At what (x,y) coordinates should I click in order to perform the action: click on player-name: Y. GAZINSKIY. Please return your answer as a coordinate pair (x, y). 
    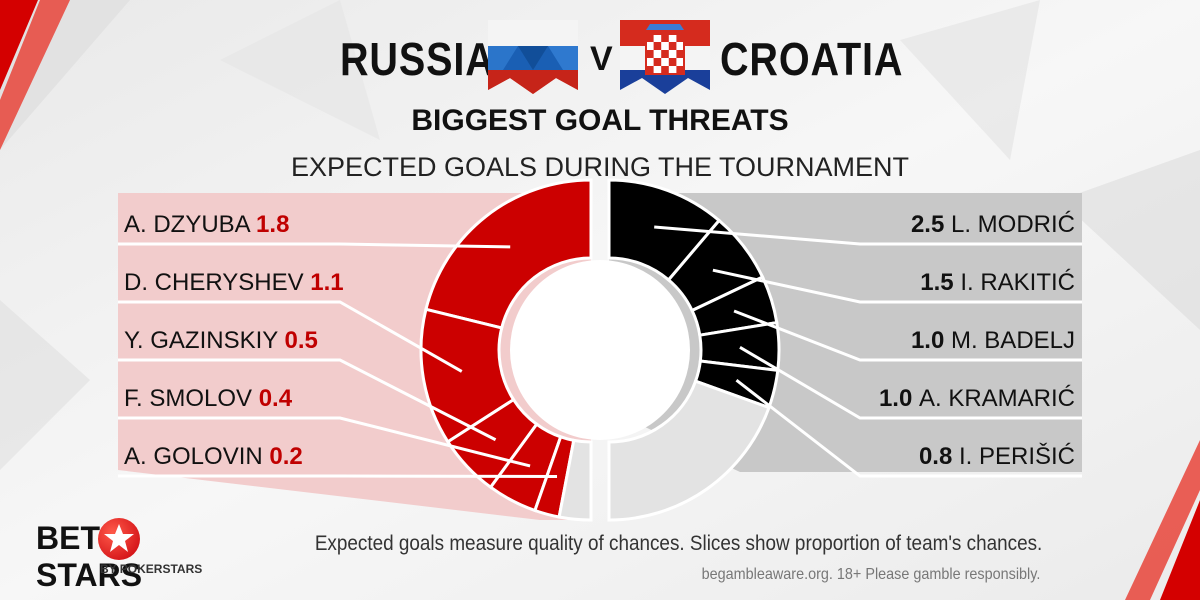
    Looking at the image, I should click on (204, 340).